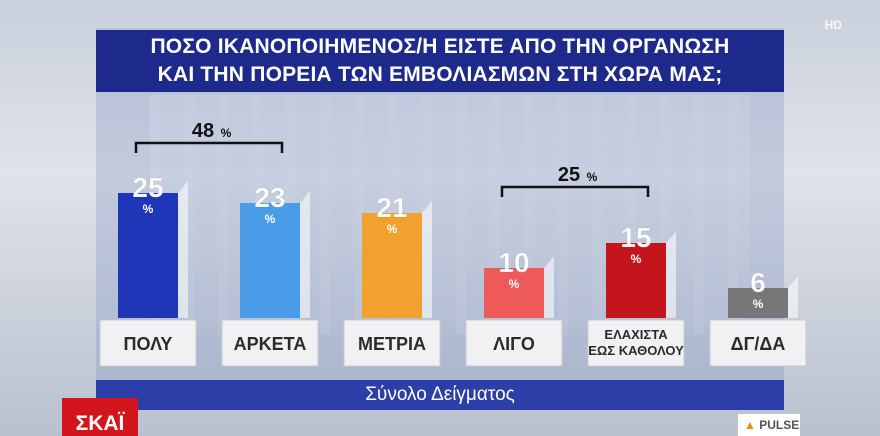  I want to click on category-label: ΔΓ/ΔΑ, so click(758, 344).